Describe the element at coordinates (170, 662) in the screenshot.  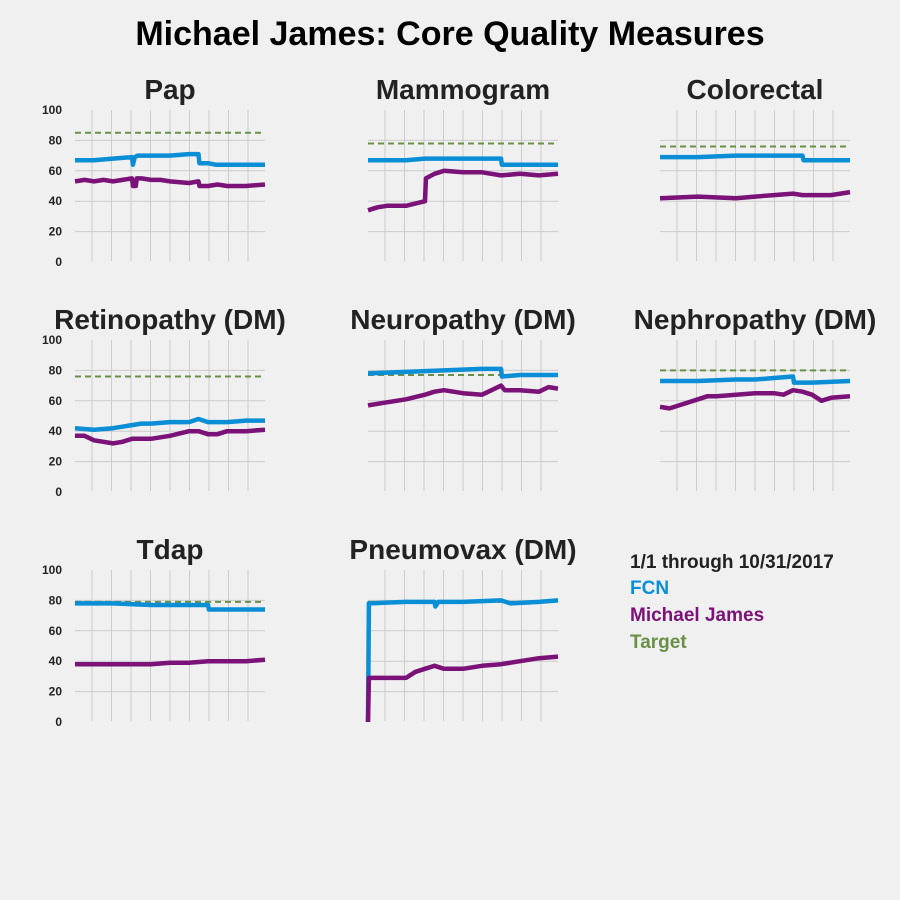
I see `series-line-michael-james-tdap` at that location.